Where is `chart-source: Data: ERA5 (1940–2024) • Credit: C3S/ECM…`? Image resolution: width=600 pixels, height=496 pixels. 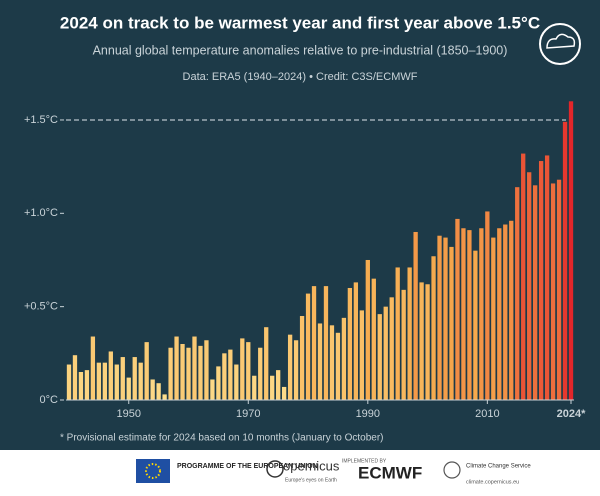 chart-source: Data: ERA5 (1940–2024) • Credit: C3S/ECM… is located at coordinates (300, 77).